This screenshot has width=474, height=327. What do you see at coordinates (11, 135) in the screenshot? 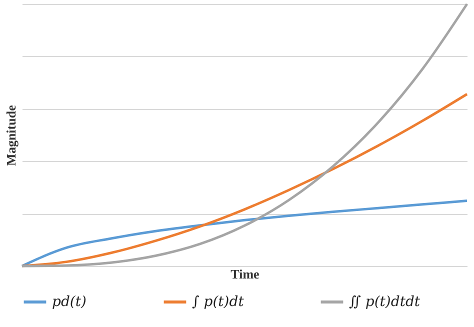
I see `y-axis-title: Magnitude` at bounding box center [11, 135].